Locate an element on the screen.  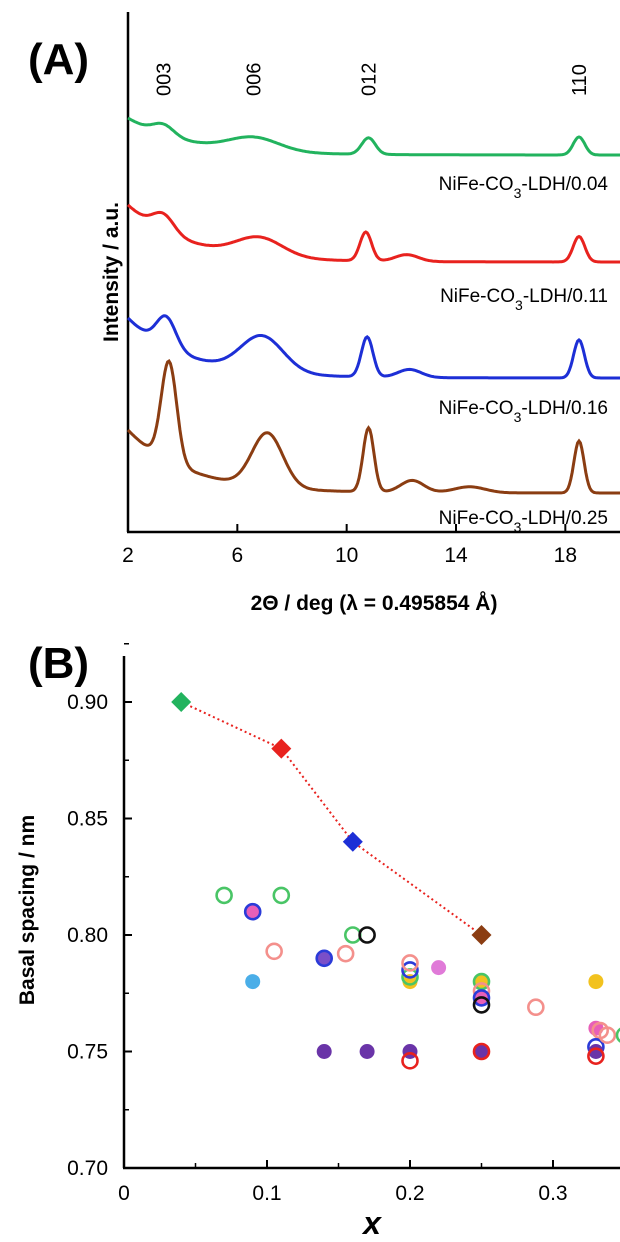
panel-b-x-tick-label: 0.1 is located at coordinates (266, 1193).